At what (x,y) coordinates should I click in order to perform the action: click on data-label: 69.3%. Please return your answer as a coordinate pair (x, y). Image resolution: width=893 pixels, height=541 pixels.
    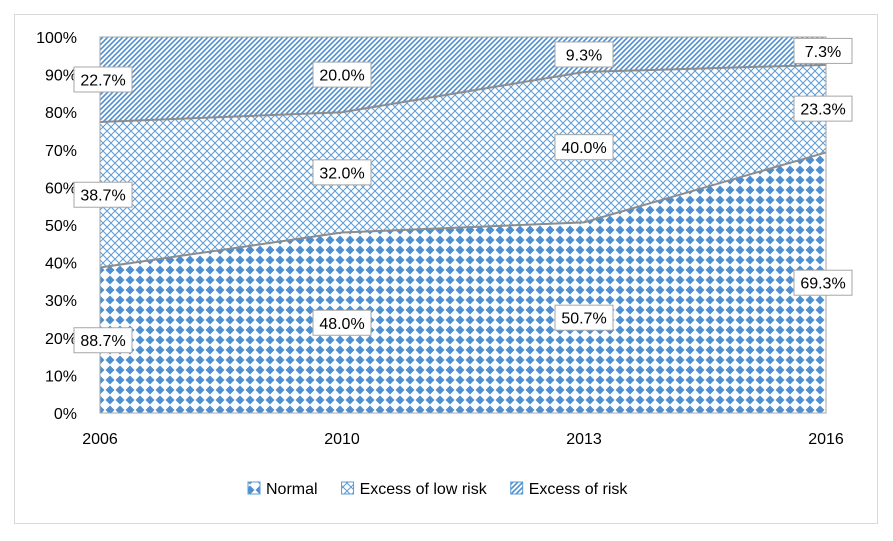
    Looking at the image, I should click on (823, 282).